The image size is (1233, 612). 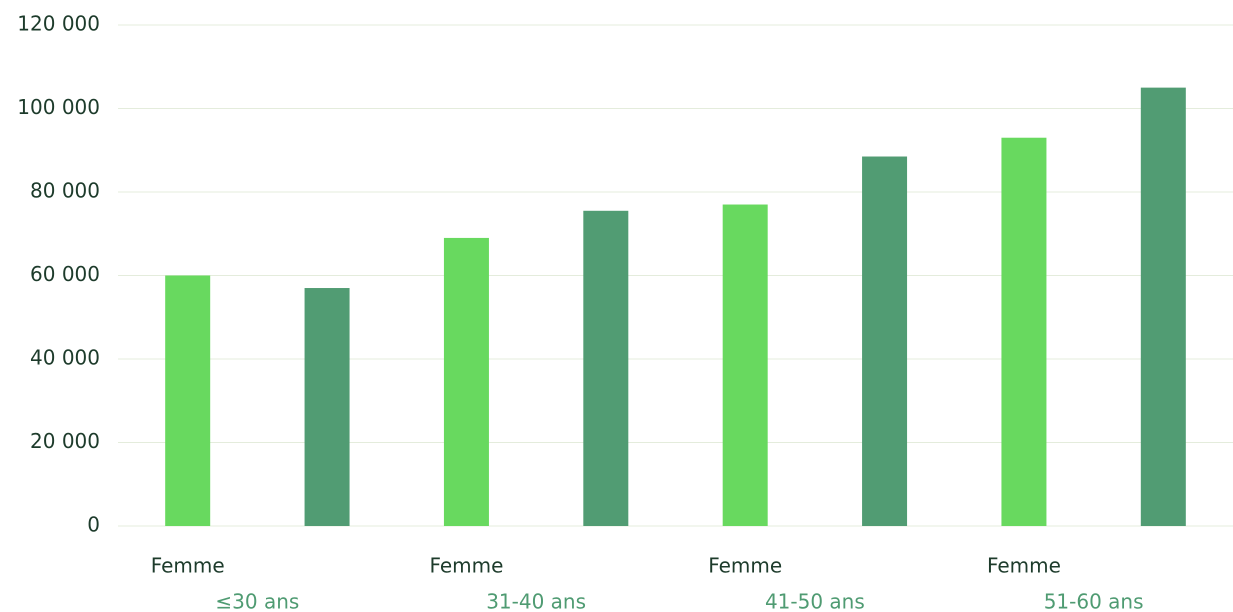 I want to click on y-tick-label: 60 000, so click(x=65, y=274).